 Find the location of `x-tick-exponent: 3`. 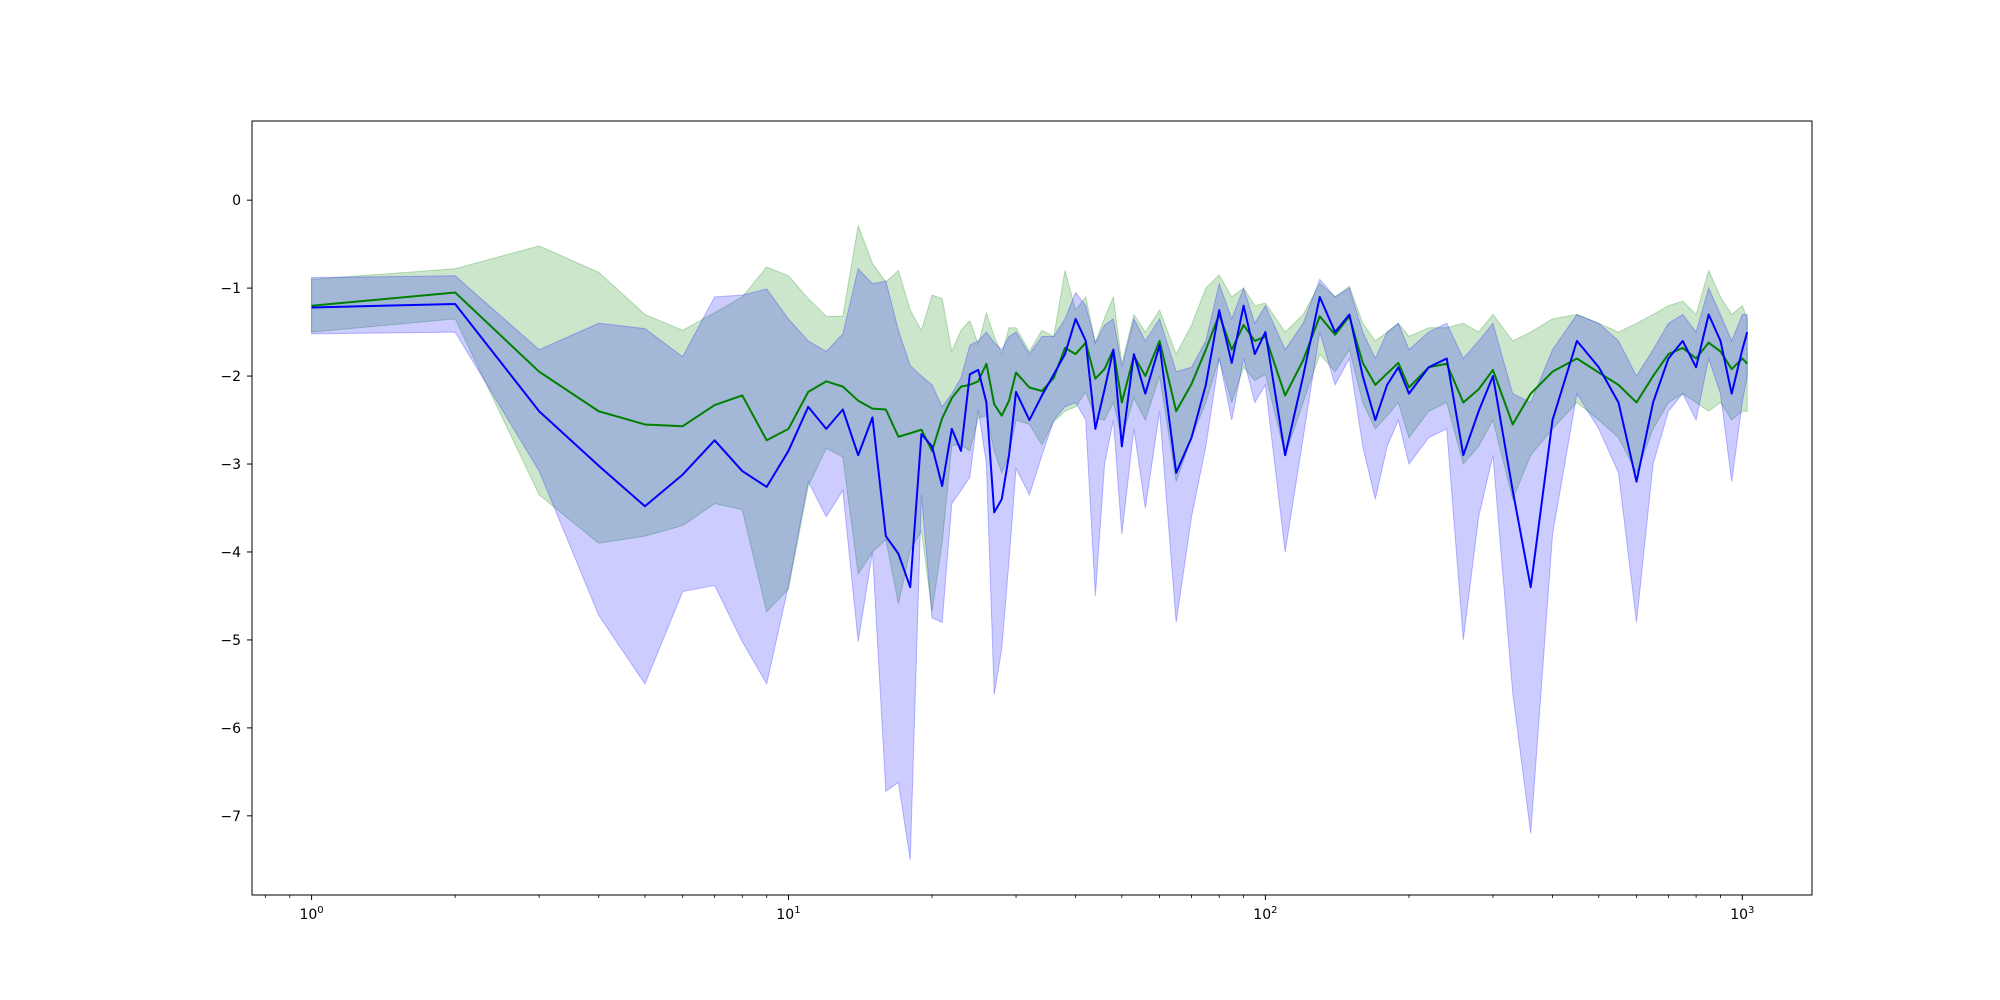

x-tick-exponent: 3 is located at coordinates (1751, 910).